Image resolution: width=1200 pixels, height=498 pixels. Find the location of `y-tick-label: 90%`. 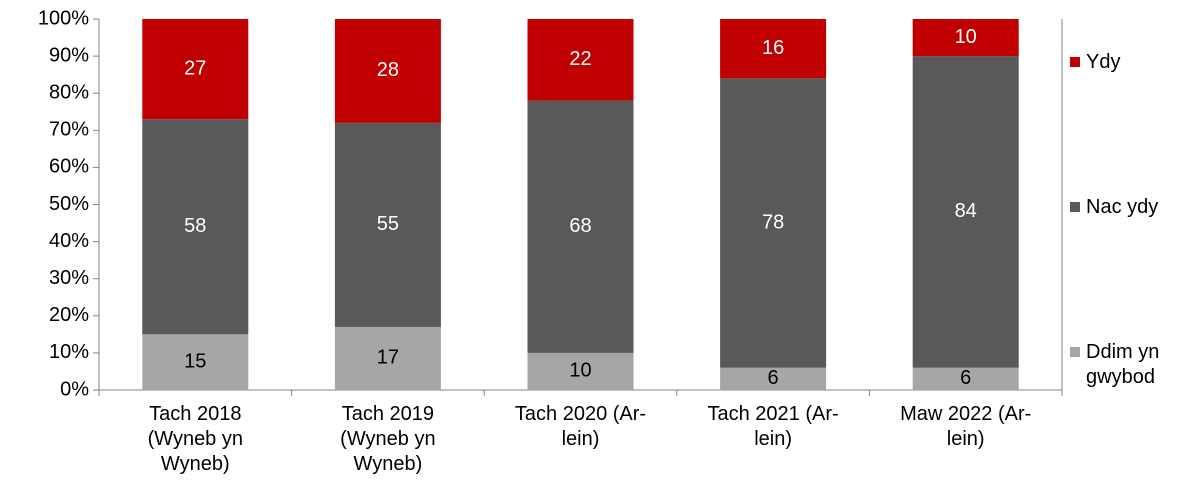

y-tick-label: 90% is located at coordinates (69, 55).